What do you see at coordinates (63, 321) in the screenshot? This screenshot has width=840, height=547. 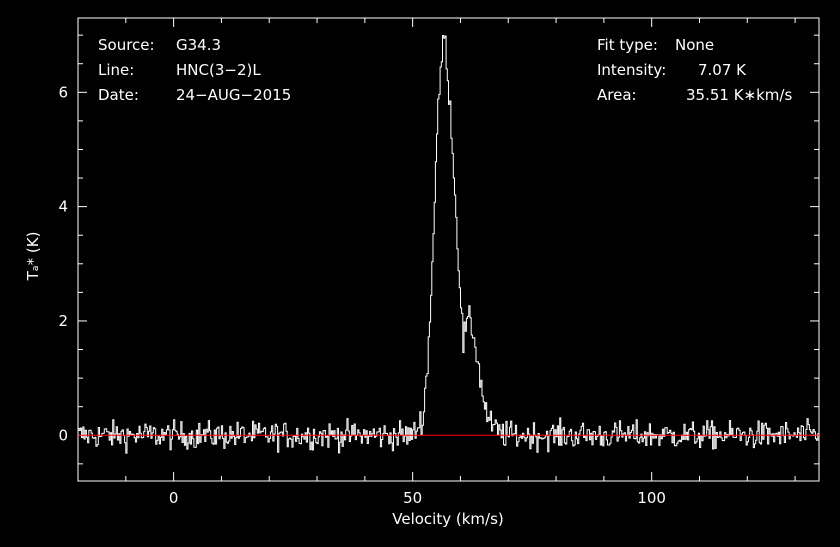 I see `y-tick-label: 2` at bounding box center [63, 321].